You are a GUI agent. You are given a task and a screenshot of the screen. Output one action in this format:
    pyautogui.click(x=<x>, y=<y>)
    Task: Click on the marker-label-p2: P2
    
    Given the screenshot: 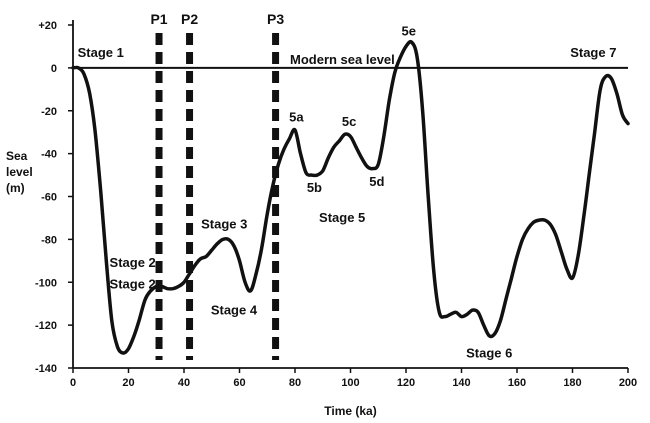 What is the action you would take?
    pyautogui.click(x=189, y=19)
    